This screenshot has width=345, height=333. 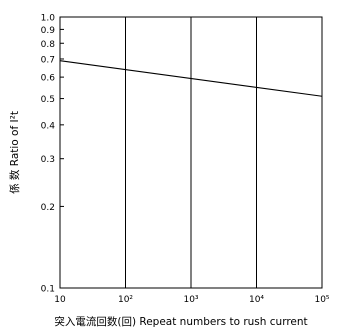 I want to click on y-tick-label: 0.7, so click(x=48, y=60).